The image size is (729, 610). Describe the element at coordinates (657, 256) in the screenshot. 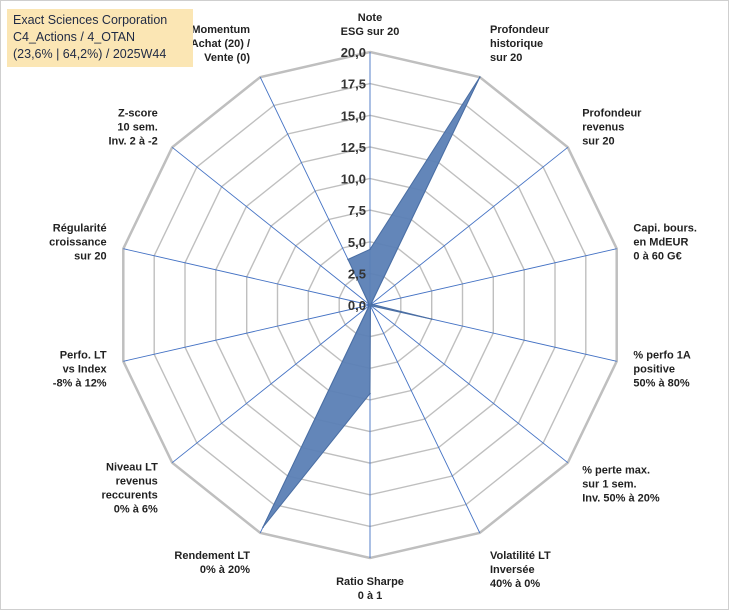

I see `axis-label-line: 0 à 60 G€` at that location.